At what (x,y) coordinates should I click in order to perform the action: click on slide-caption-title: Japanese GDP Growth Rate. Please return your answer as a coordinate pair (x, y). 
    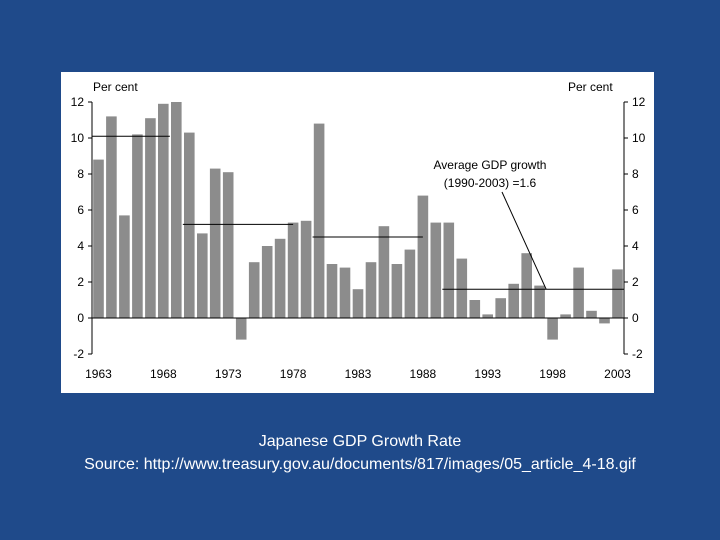
    Looking at the image, I should click on (360, 441).